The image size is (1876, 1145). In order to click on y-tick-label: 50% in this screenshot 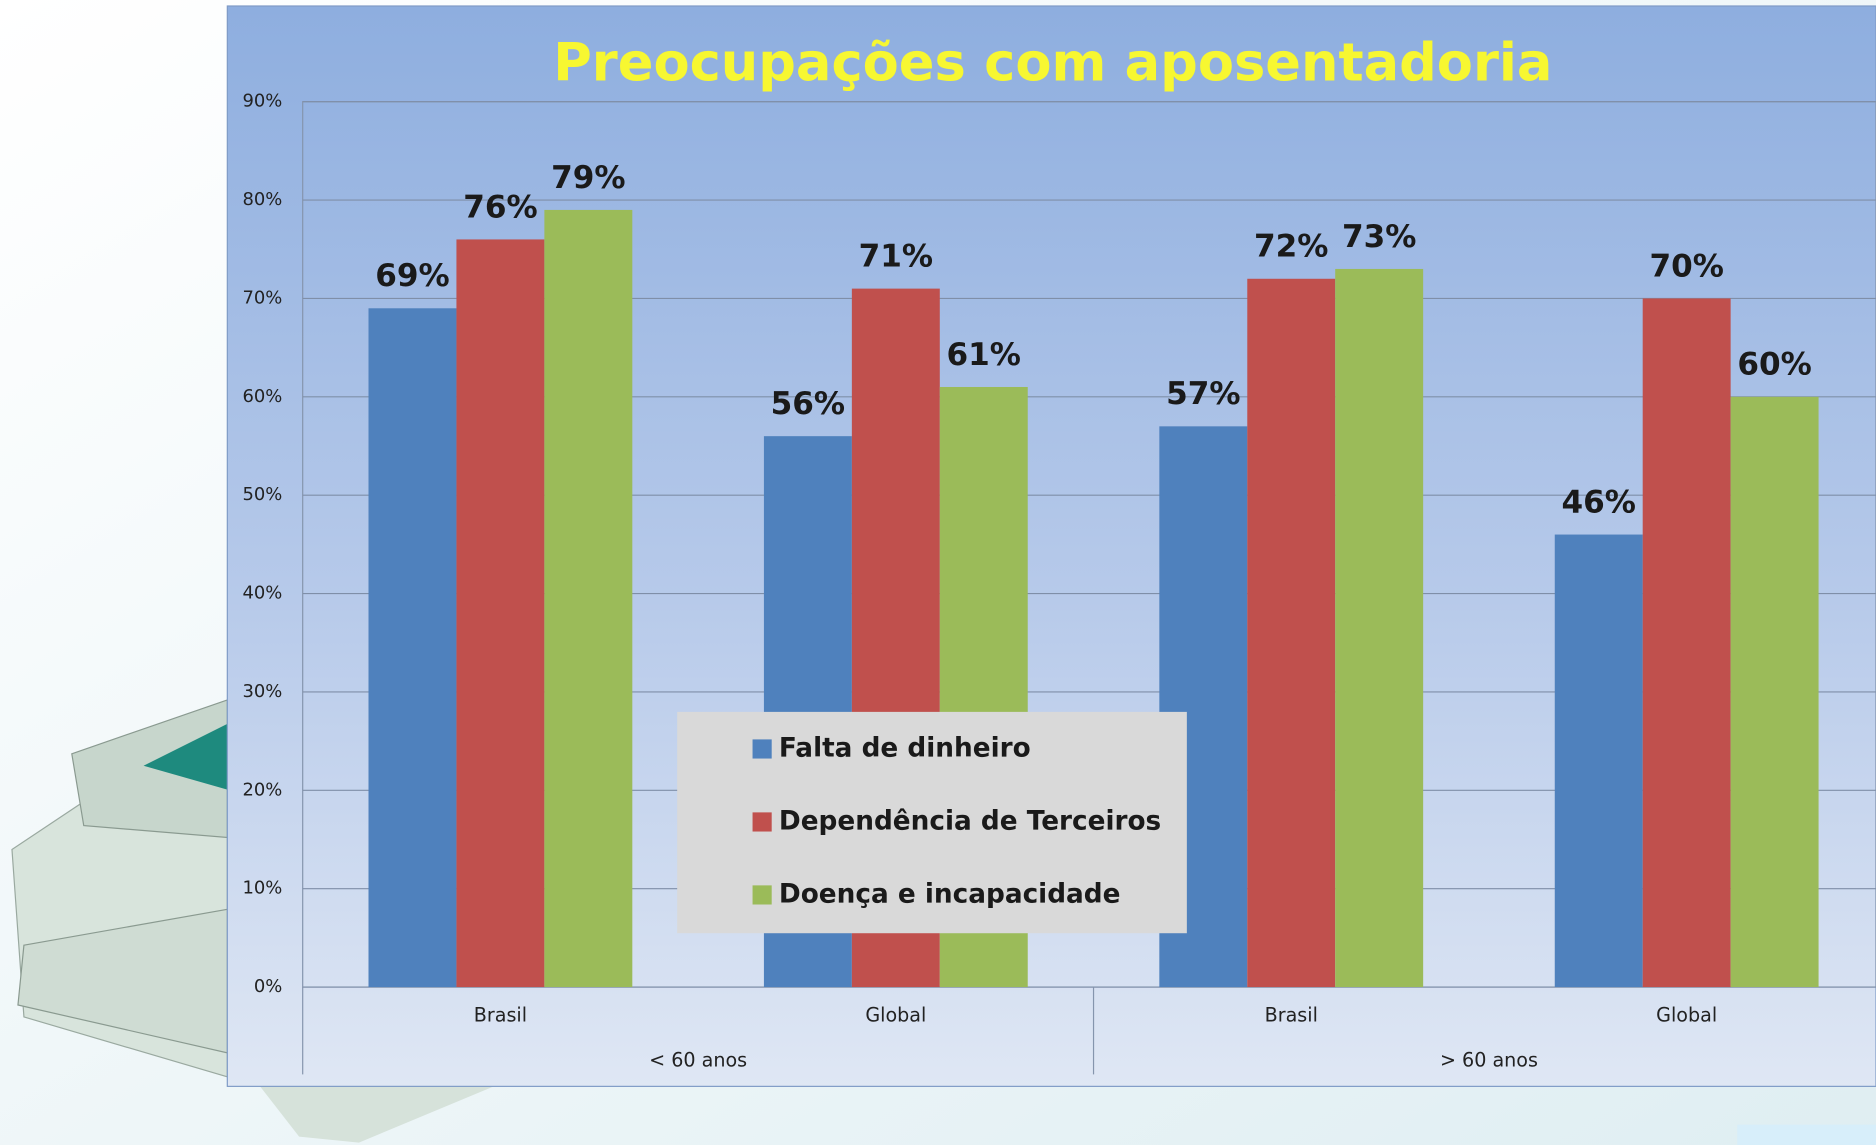, I will do `click(262, 494)`.